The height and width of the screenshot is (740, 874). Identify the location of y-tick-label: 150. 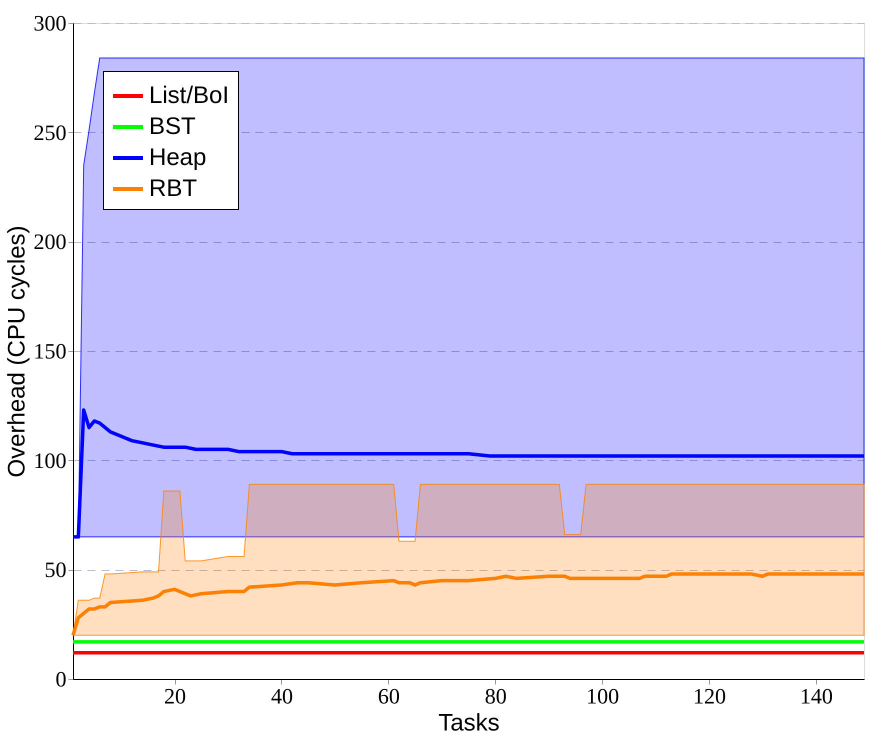
(50, 351).